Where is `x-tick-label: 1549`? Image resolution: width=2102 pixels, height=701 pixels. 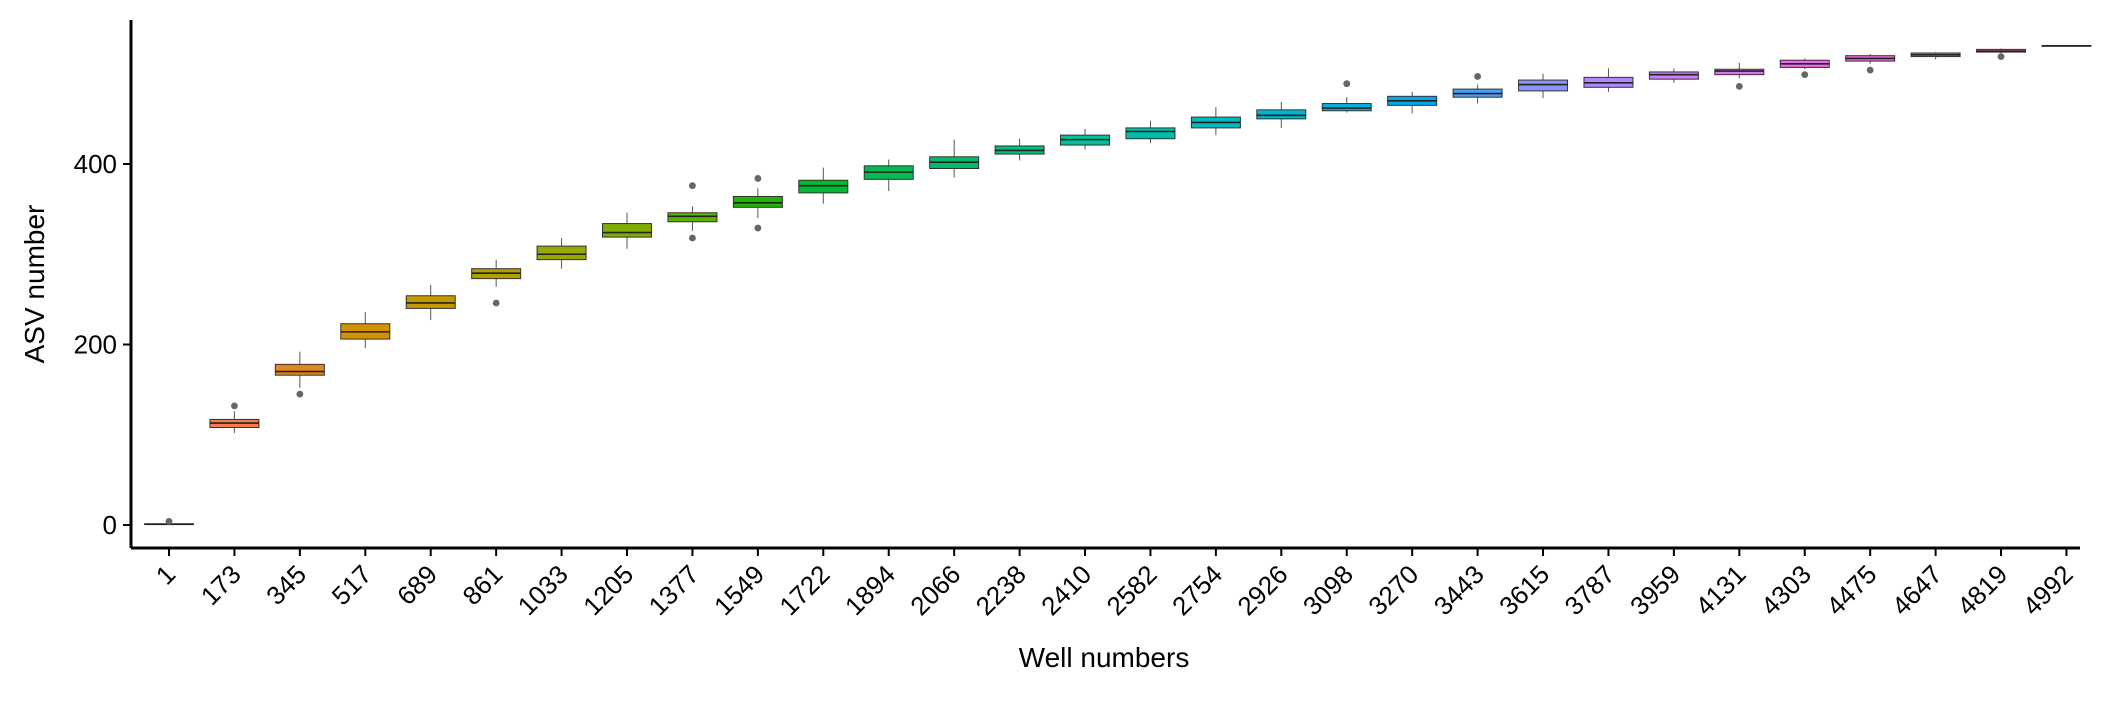
x-tick-label: 1549 is located at coordinates (739, 590).